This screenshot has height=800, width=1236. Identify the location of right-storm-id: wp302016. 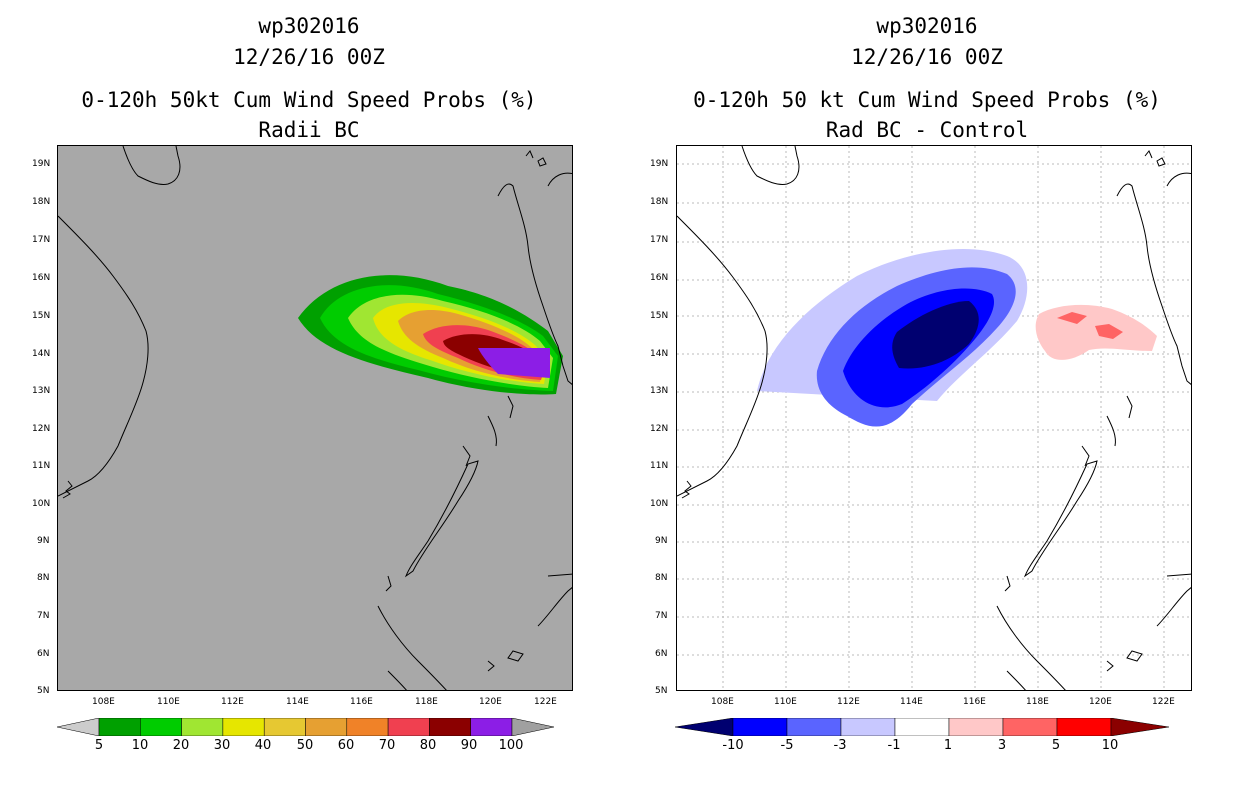
(927, 26).